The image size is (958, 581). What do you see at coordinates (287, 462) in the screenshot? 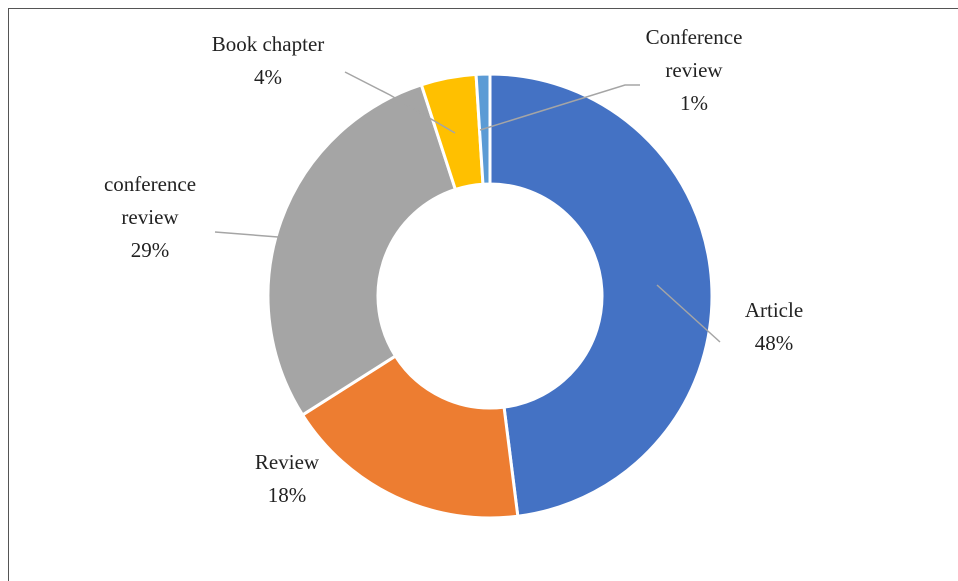
I see `category-label: Review` at bounding box center [287, 462].